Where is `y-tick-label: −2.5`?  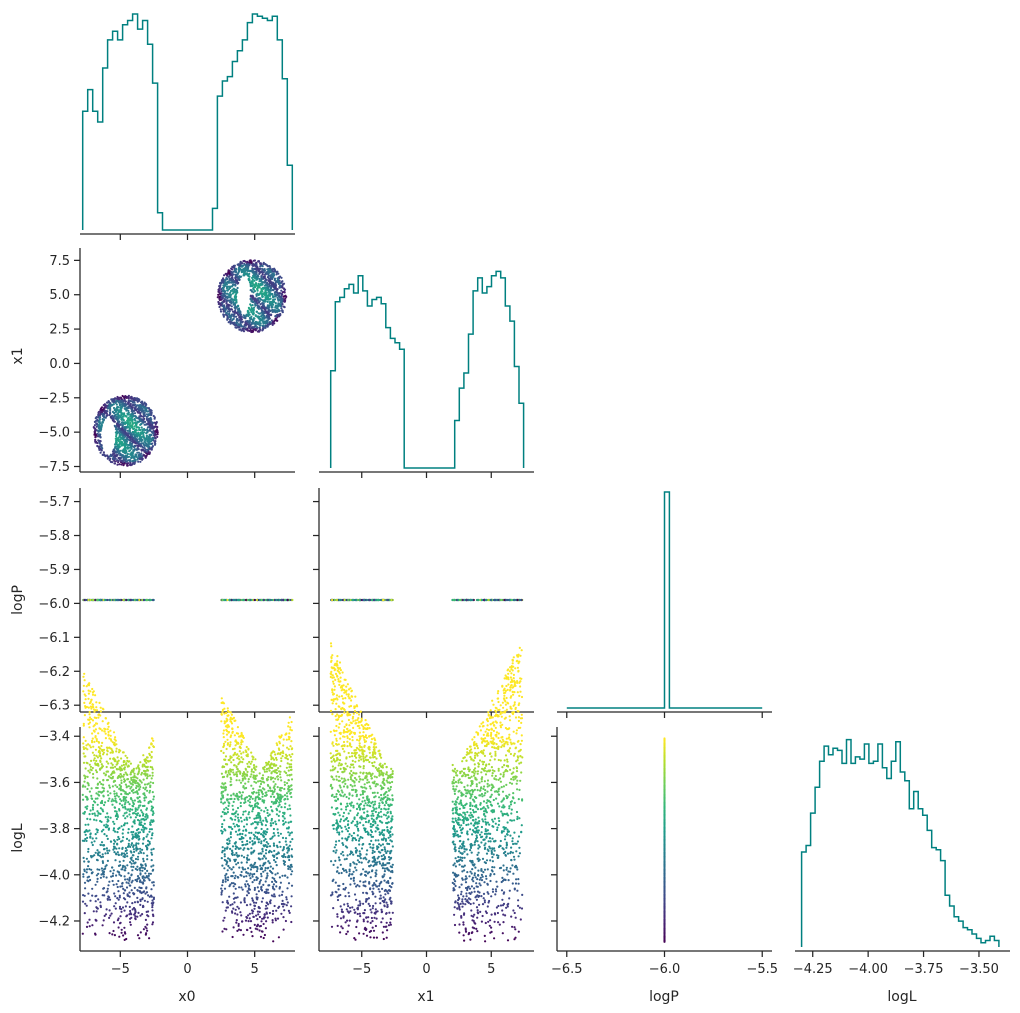
y-tick-label: −2.5 is located at coordinates (54, 398).